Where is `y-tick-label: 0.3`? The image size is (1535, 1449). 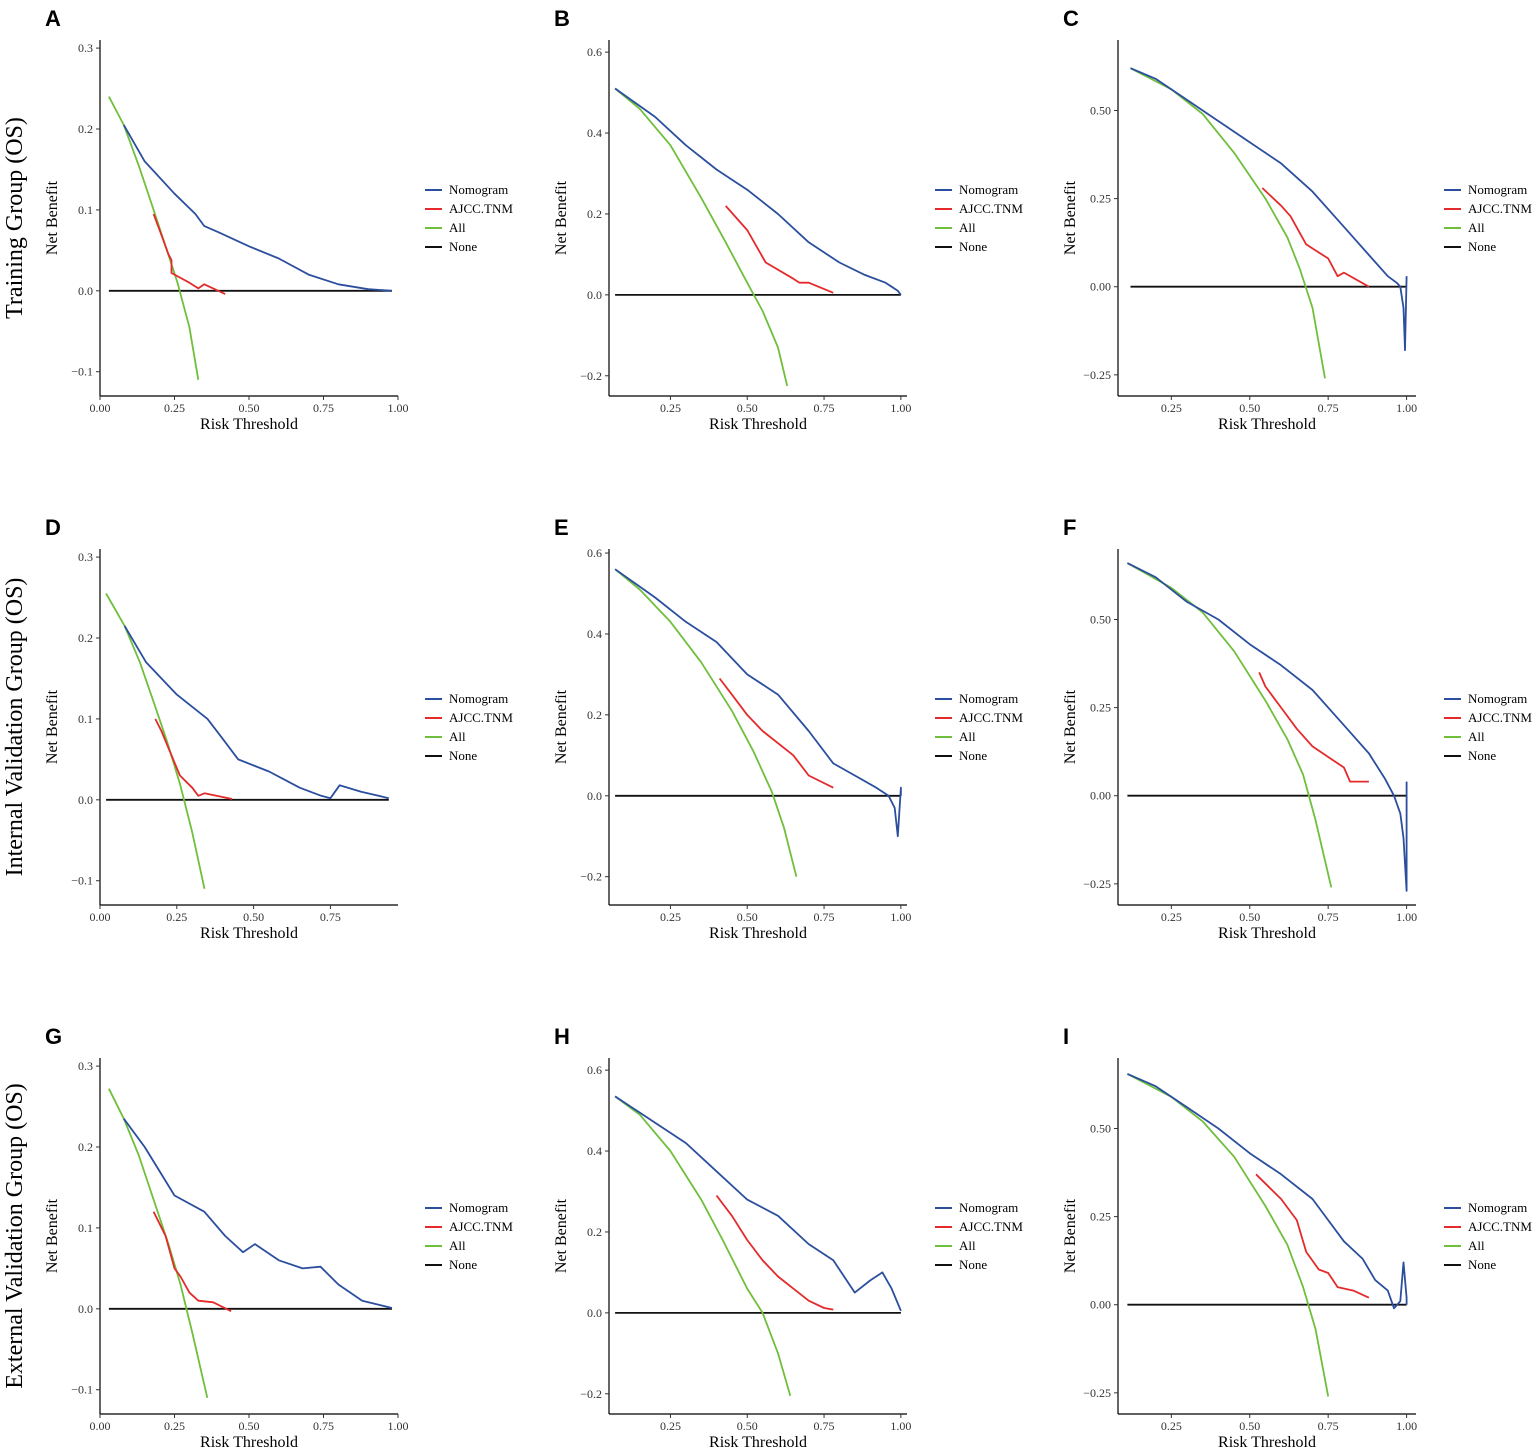
y-tick-label: 0.3 is located at coordinates (85, 557).